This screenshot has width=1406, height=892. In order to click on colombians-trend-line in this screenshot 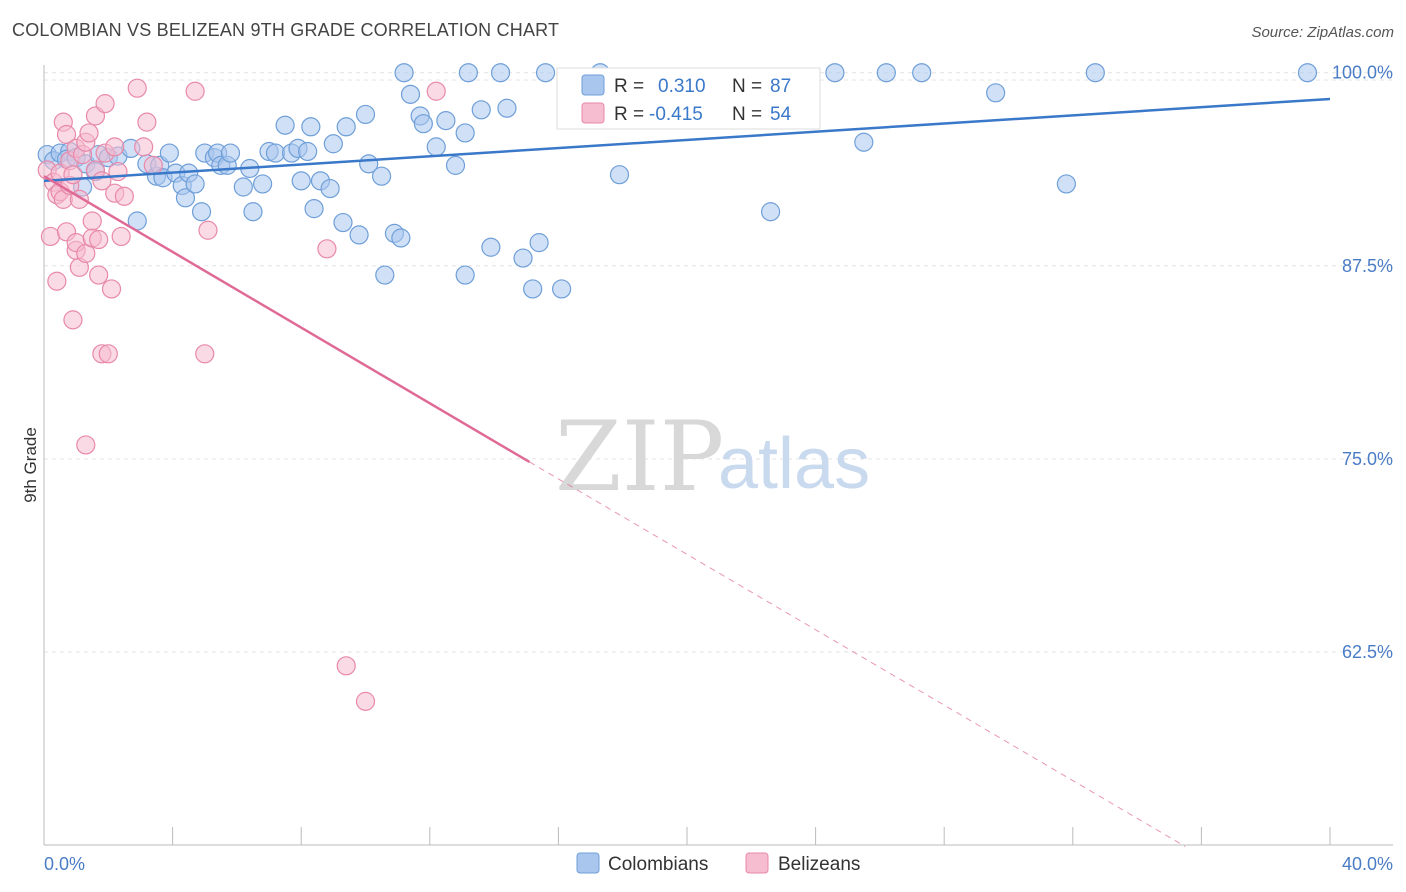, I will do `click(687, 140)`.